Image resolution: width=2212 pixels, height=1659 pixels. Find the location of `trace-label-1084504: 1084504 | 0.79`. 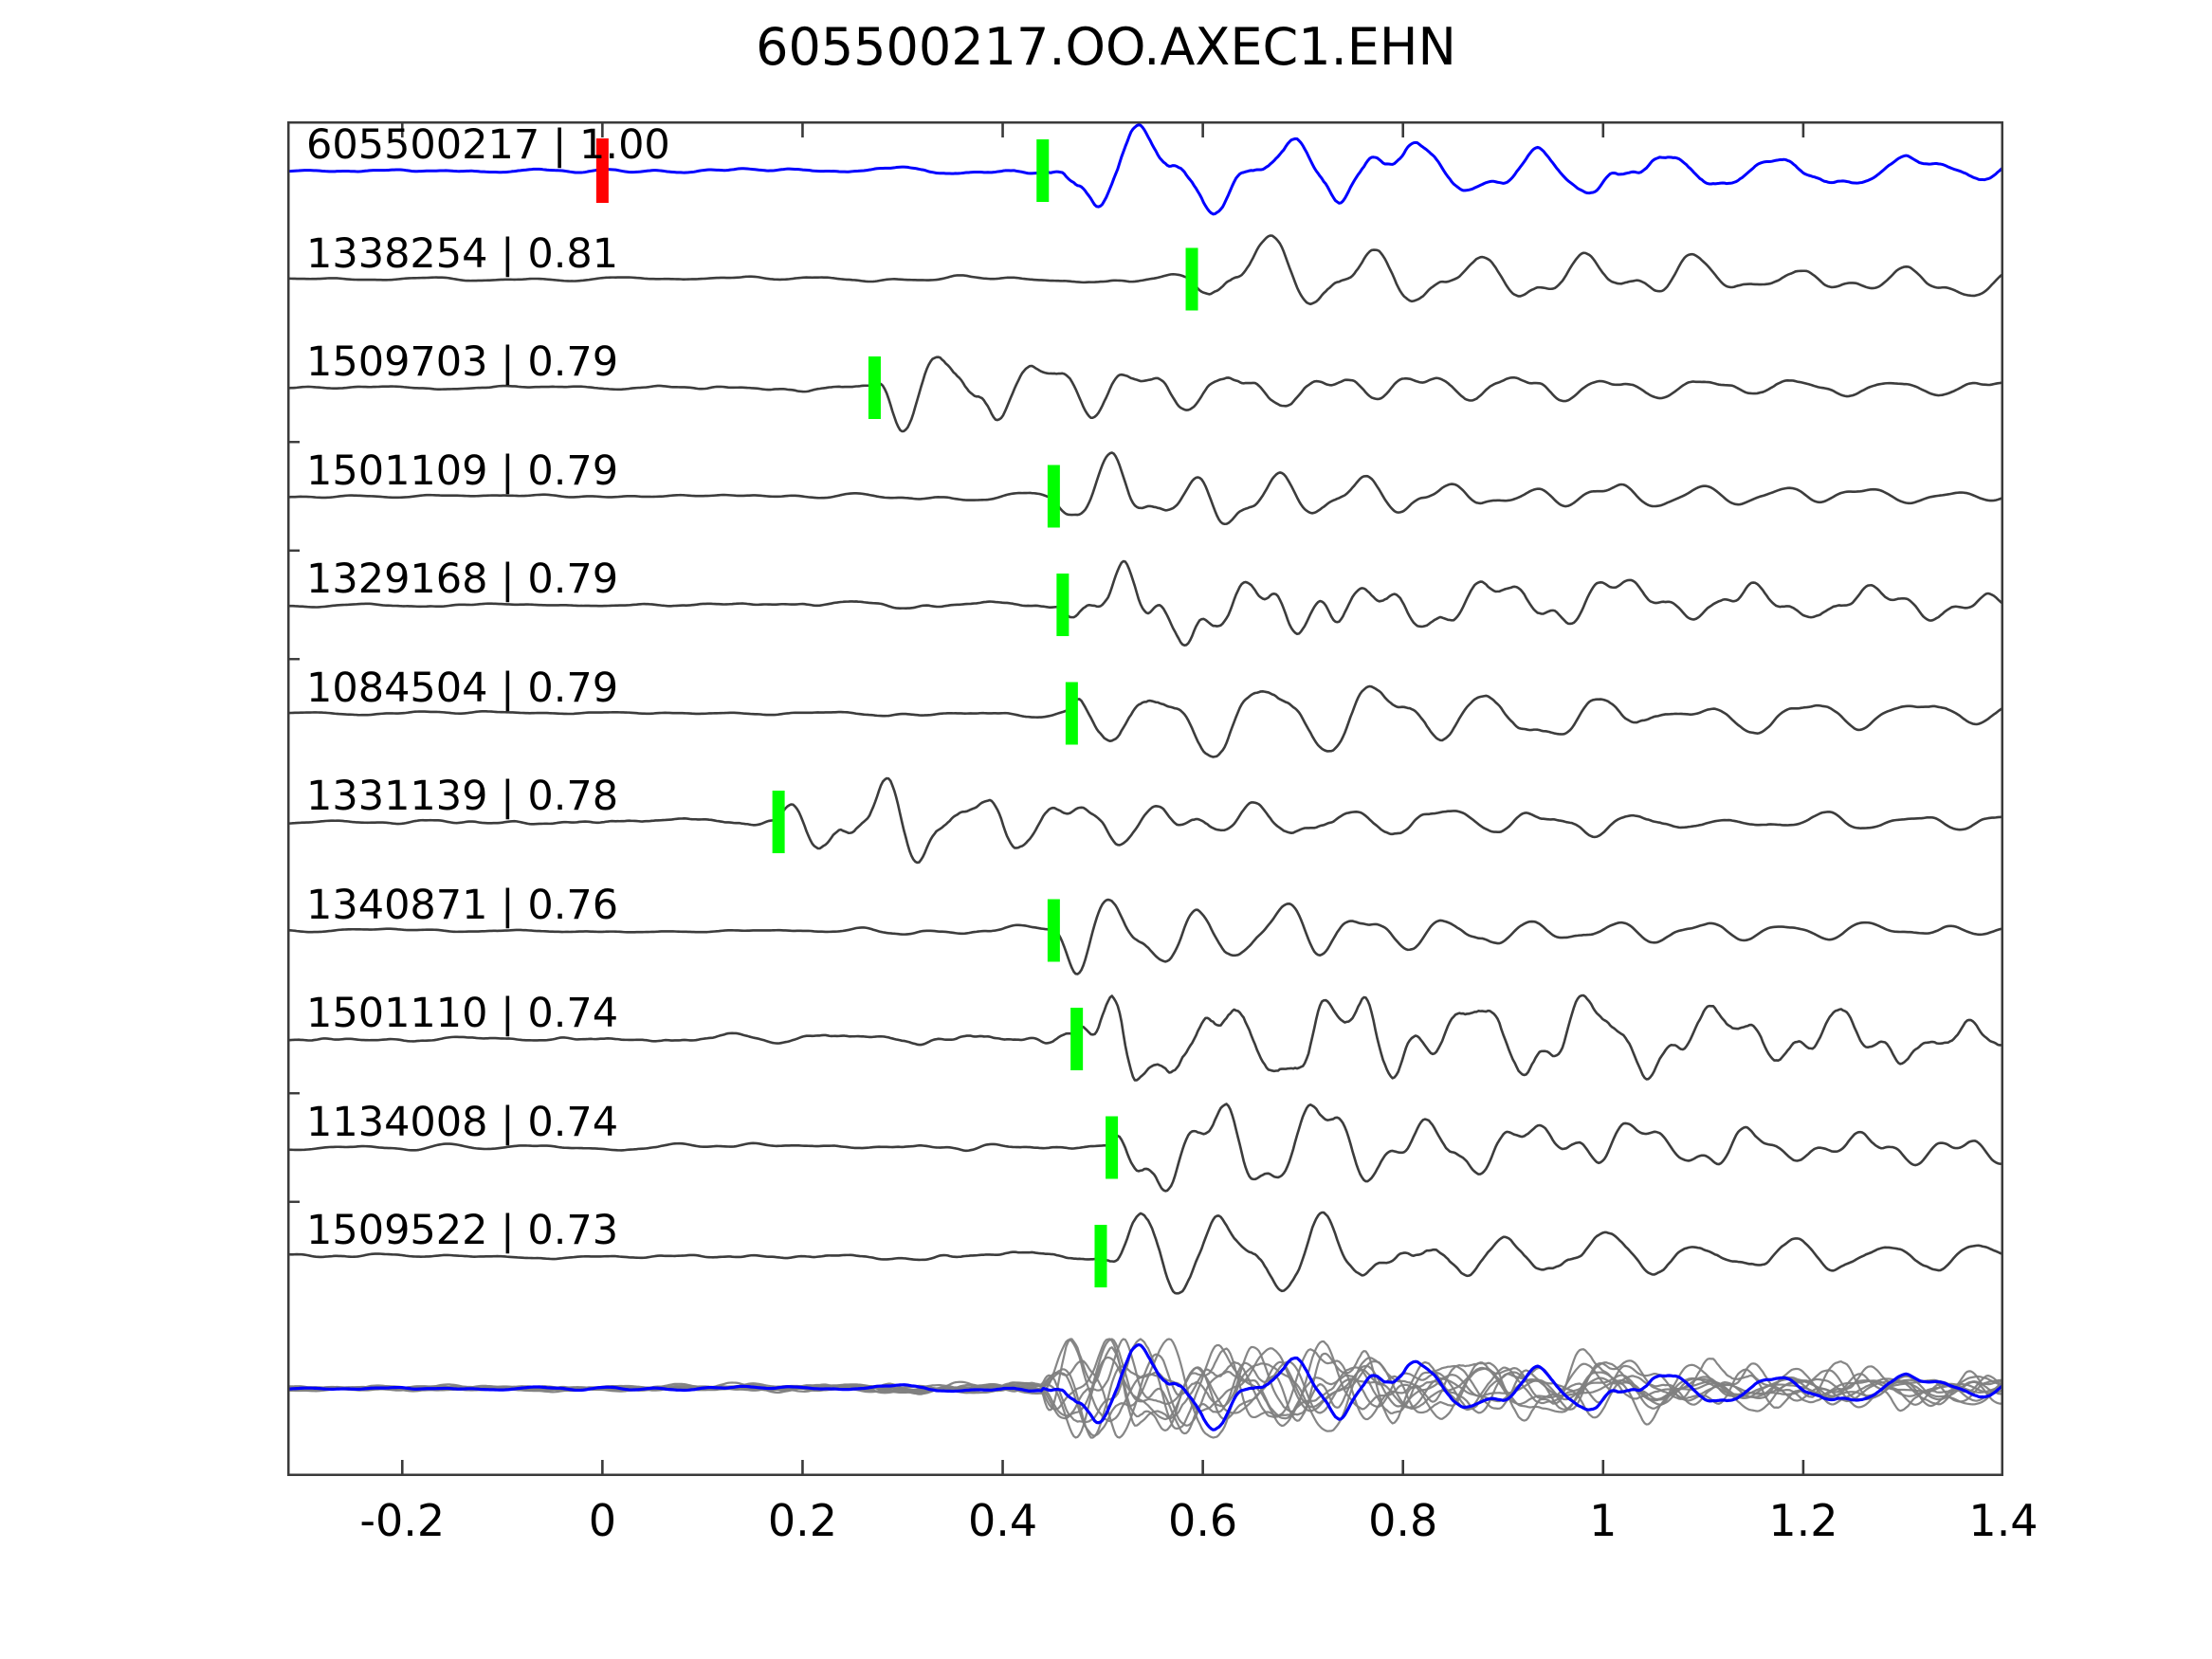

trace-label-1084504: 1084504 | 0.79 is located at coordinates (462, 688).